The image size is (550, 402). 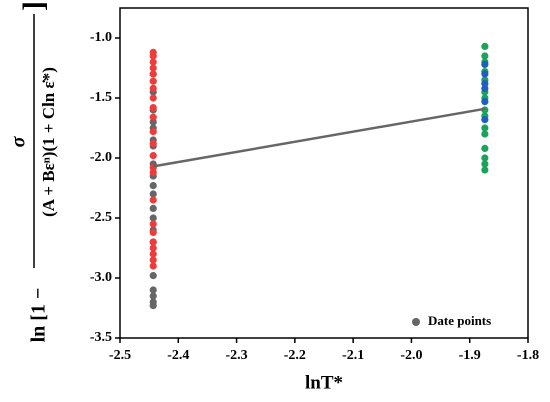 I want to click on x-tick-label: -1.9, so click(x=470, y=355).